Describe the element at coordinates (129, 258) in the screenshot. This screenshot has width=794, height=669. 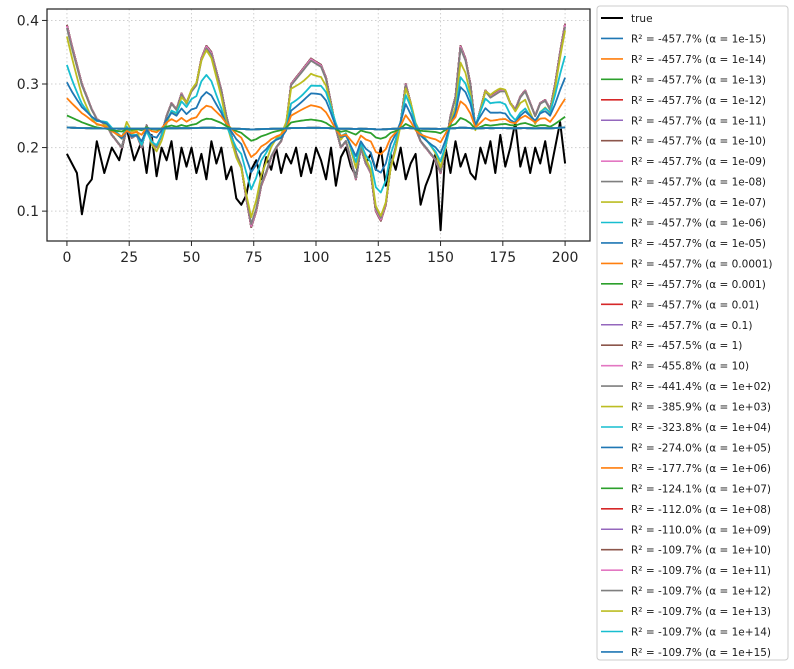
I see `x-tick-label: 25` at that location.